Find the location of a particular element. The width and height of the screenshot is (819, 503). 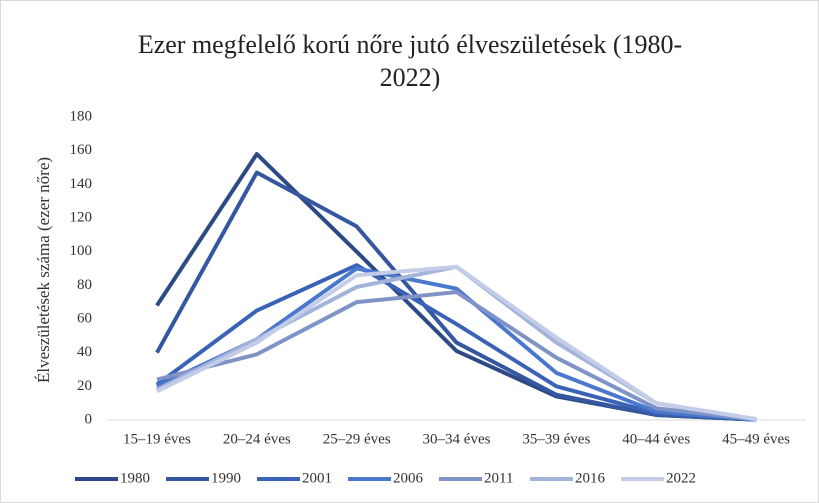

y-tick-label: 20 is located at coordinates (84, 386).